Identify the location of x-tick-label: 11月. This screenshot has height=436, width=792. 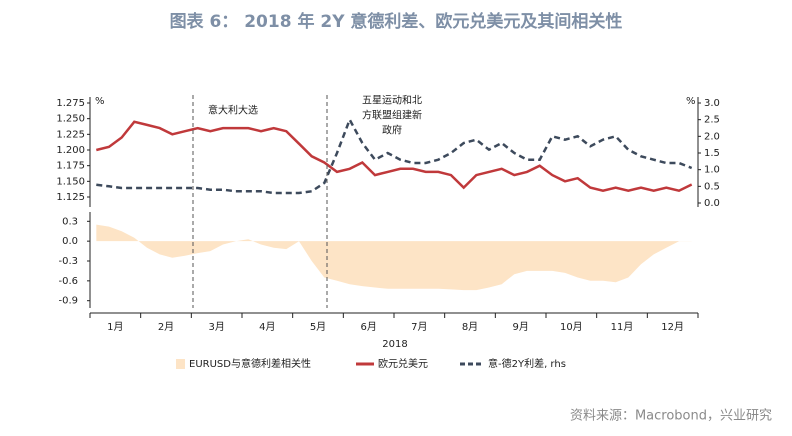
(622, 327).